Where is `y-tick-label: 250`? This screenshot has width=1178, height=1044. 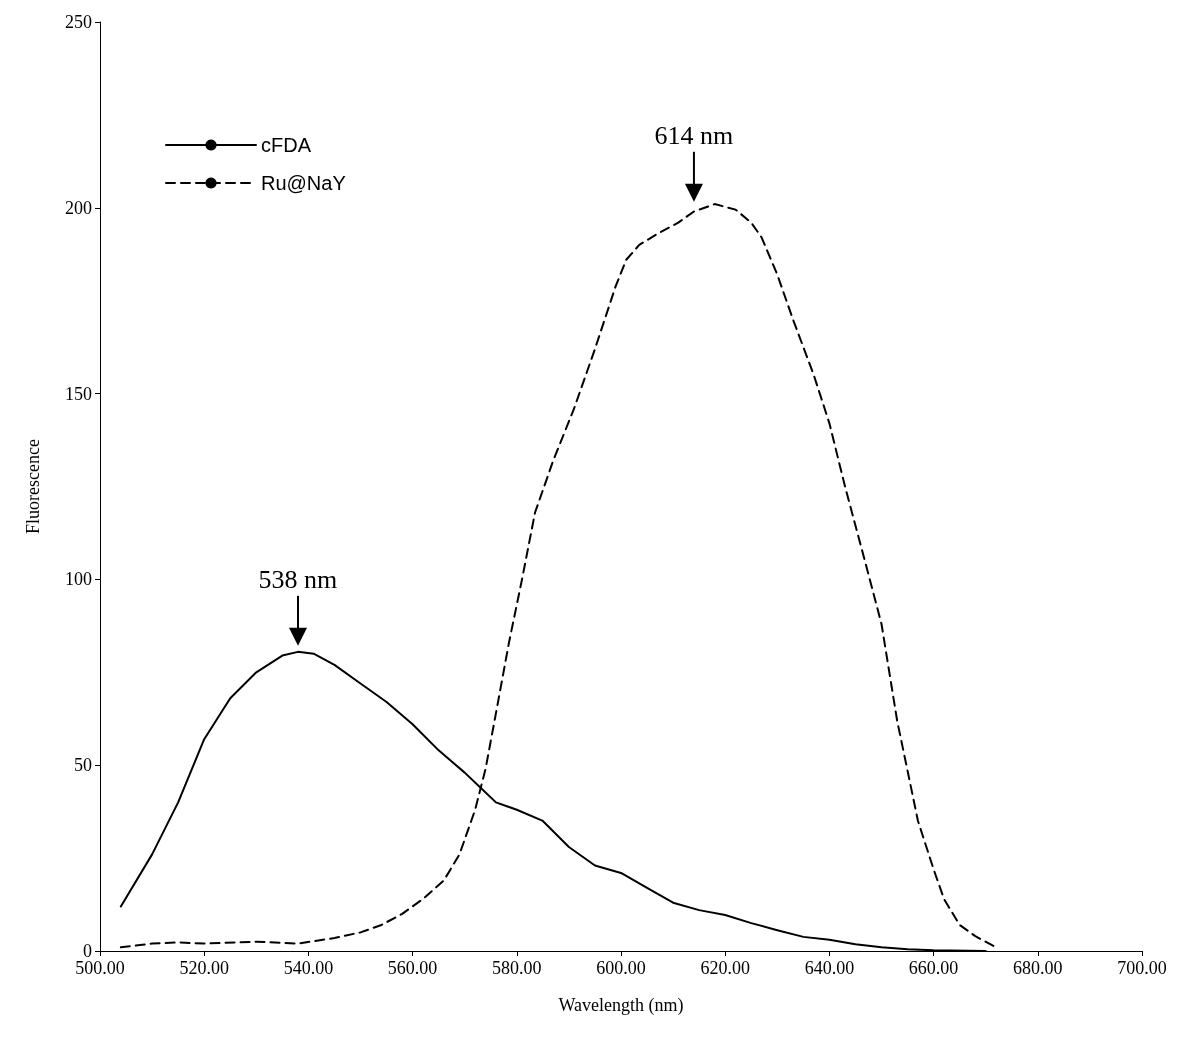 y-tick-label: 250 is located at coordinates (78, 22).